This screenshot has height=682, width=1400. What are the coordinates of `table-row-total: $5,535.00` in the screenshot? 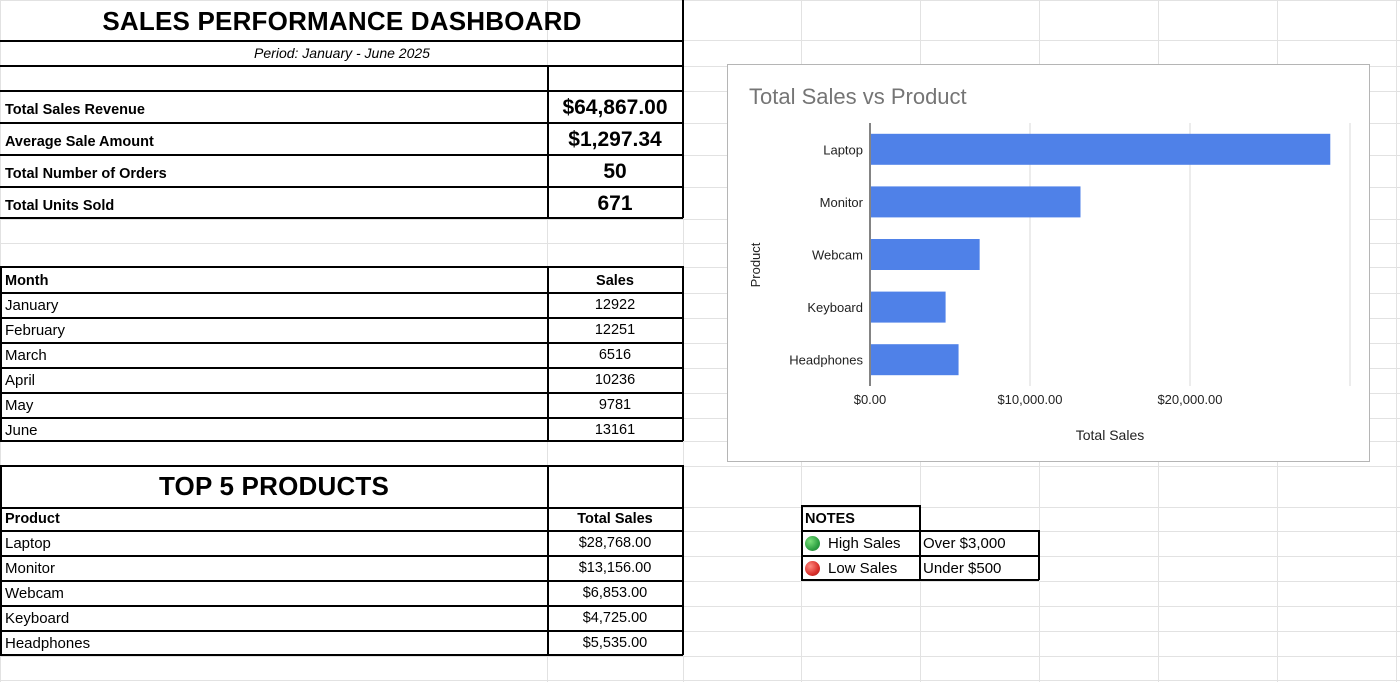 It's located at (615, 643).